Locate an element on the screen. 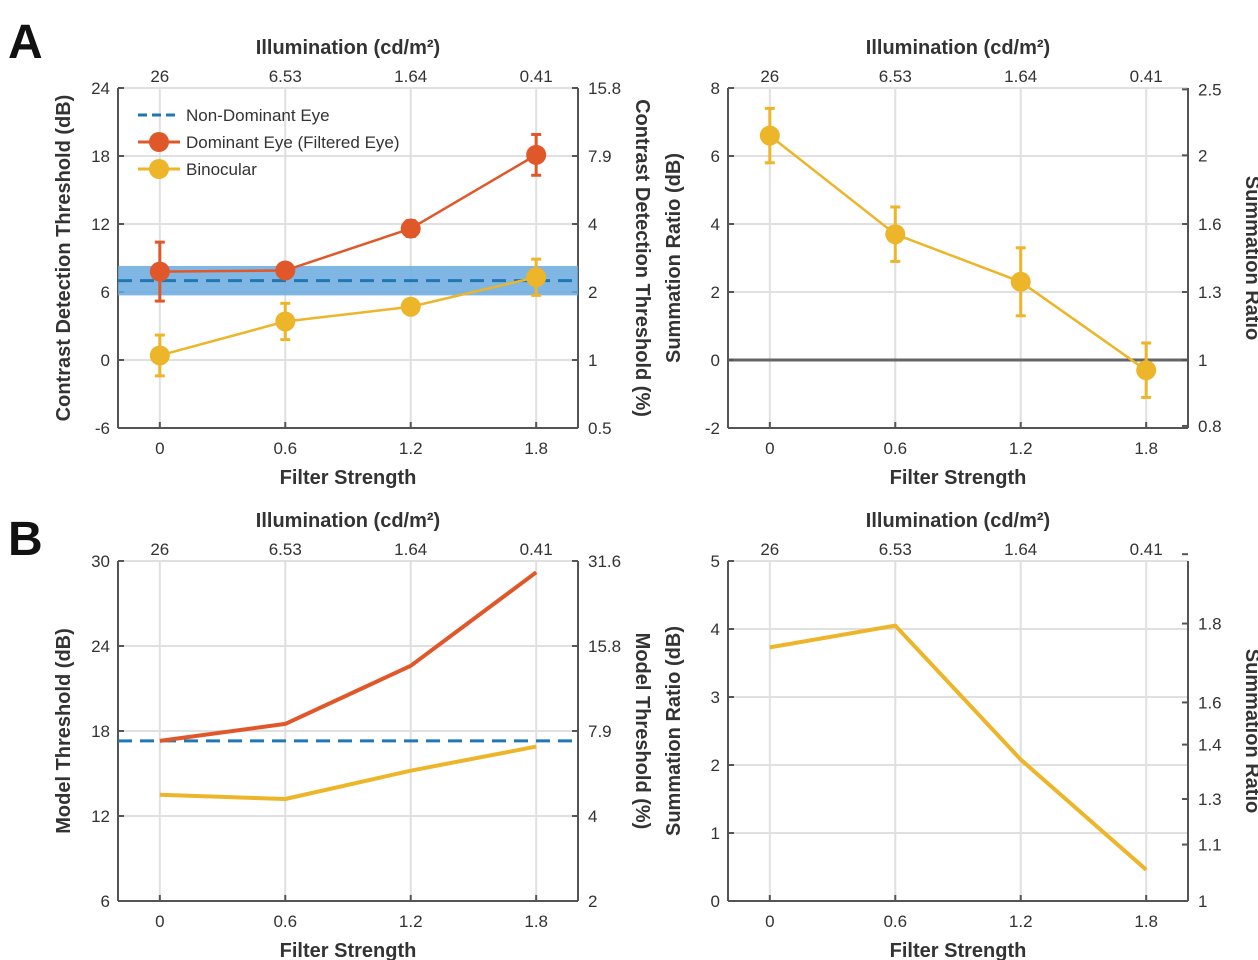 The width and height of the screenshot is (1258, 960). right-tick-label: 2.5 is located at coordinates (1210, 89).